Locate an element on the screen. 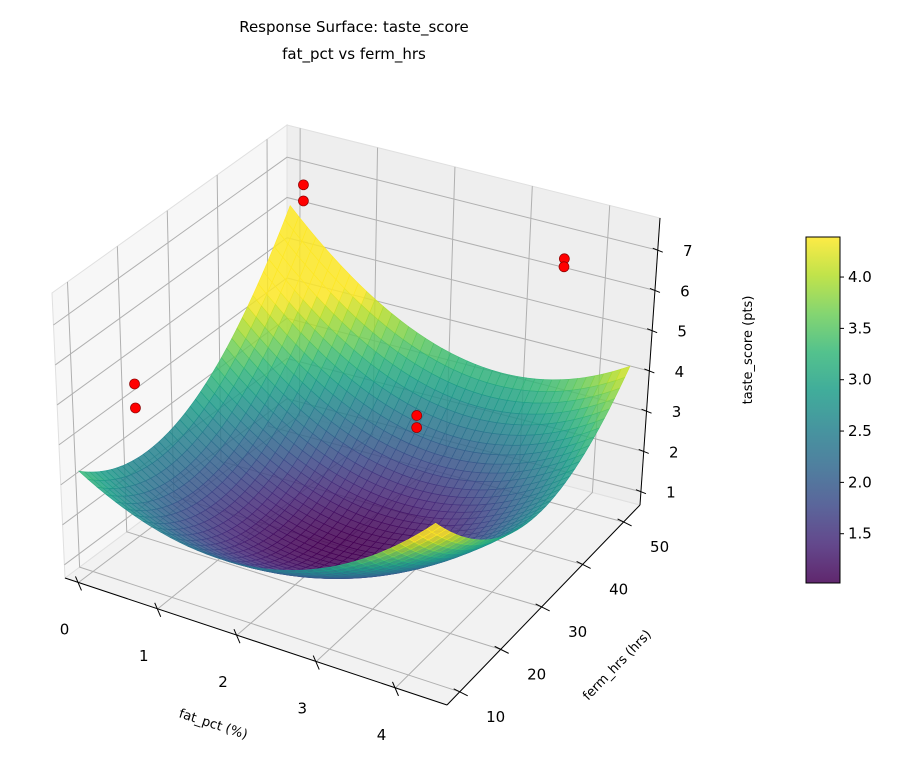  y-axis-line is located at coordinates (543, 605).